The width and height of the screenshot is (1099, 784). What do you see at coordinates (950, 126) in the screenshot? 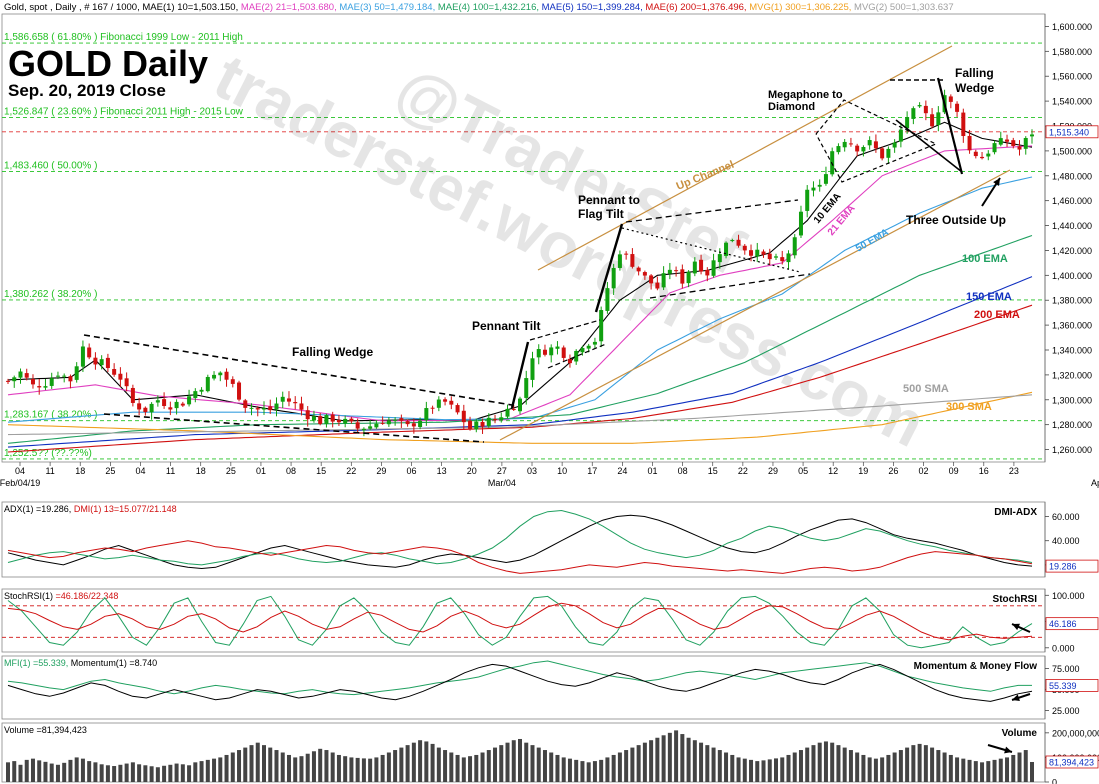
I see `wedge-r-side` at bounding box center [950, 126].